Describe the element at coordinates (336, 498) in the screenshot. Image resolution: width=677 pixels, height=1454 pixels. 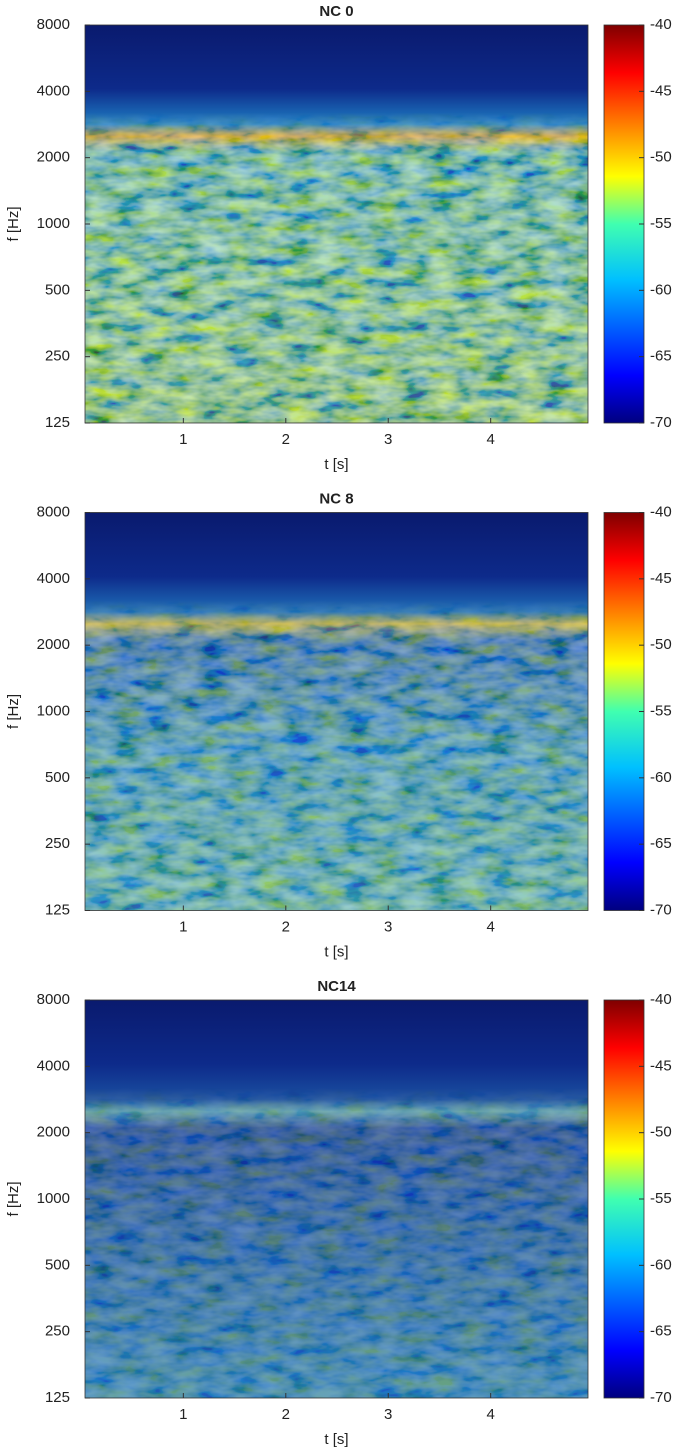
I see `chart-title: NC 8` at that location.